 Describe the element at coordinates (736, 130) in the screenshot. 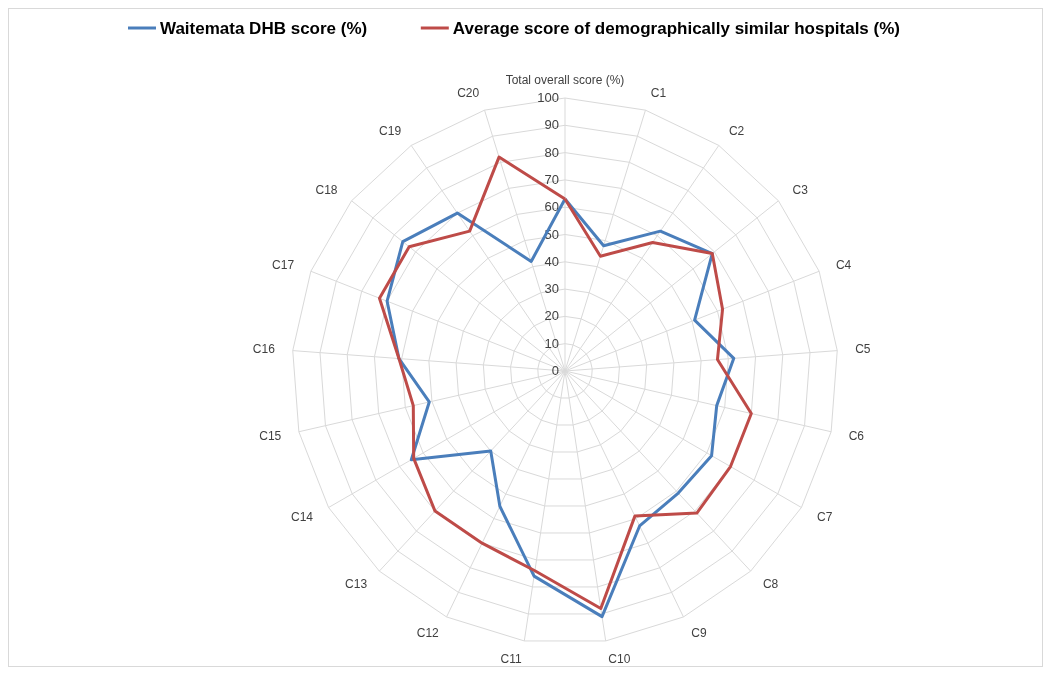

I see `spoke-label: C2` at that location.